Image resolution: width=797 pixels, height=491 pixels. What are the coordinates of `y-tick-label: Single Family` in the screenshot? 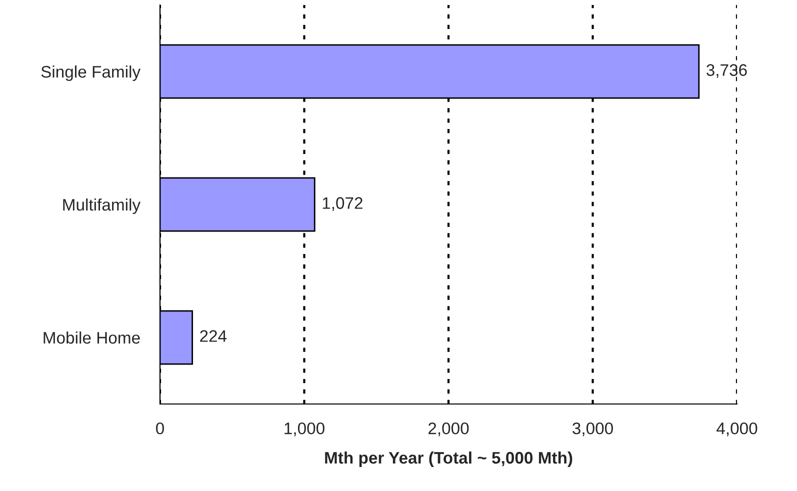 It's located at (91, 73).